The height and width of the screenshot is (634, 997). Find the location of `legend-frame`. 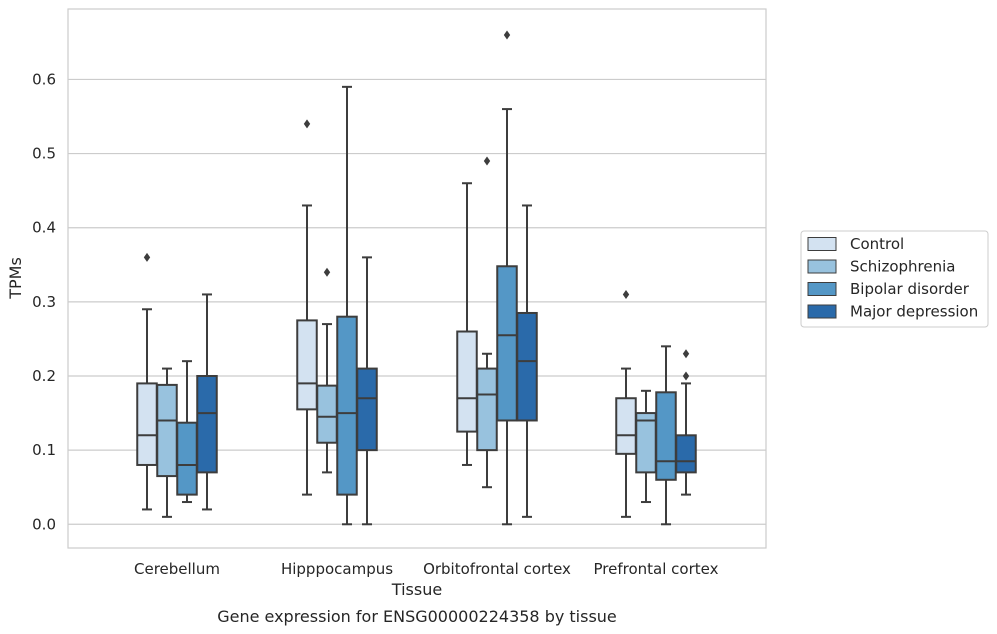

legend-frame is located at coordinates (894, 279).